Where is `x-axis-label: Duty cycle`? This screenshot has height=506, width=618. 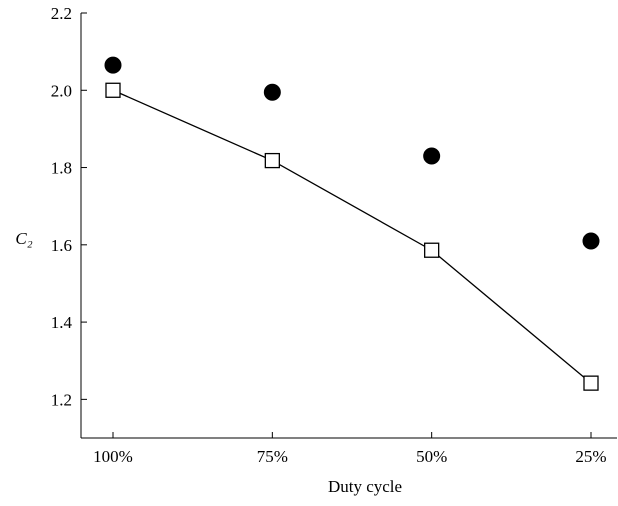
x-axis-label: Duty cycle is located at coordinates (365, 486).